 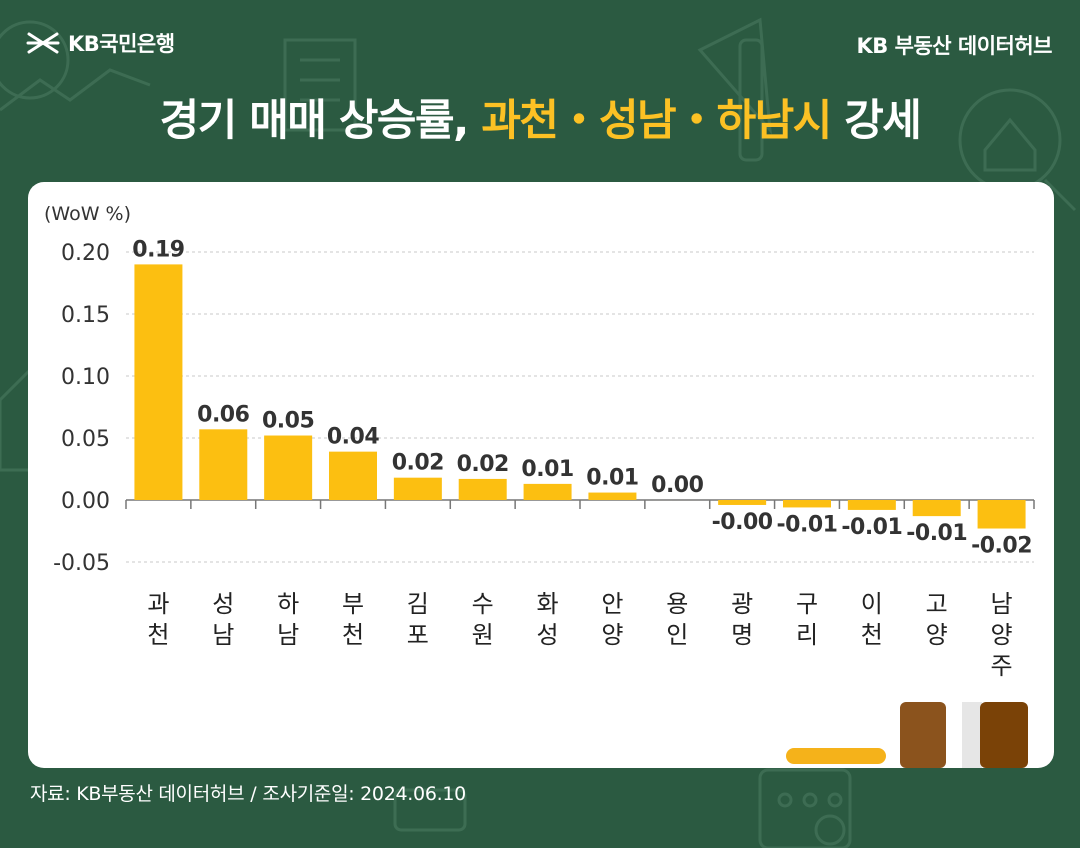 What do you see at coordinates (85, 377) in the screenshot?
I see `y-tick-label: 0.10` at bounding box center [85, 377].